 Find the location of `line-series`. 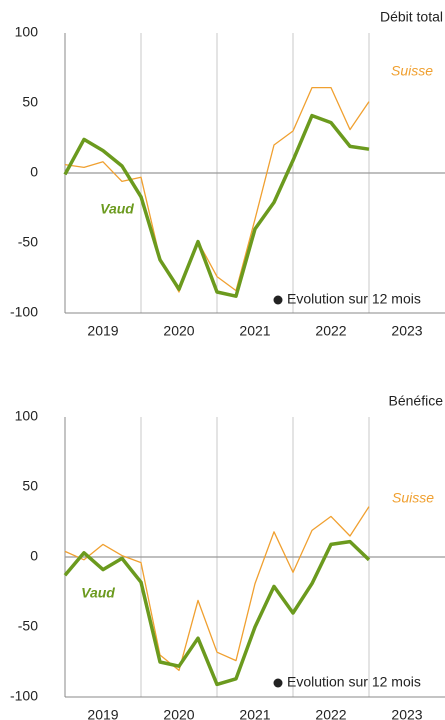

line-series is located at coordinates (217, 613).